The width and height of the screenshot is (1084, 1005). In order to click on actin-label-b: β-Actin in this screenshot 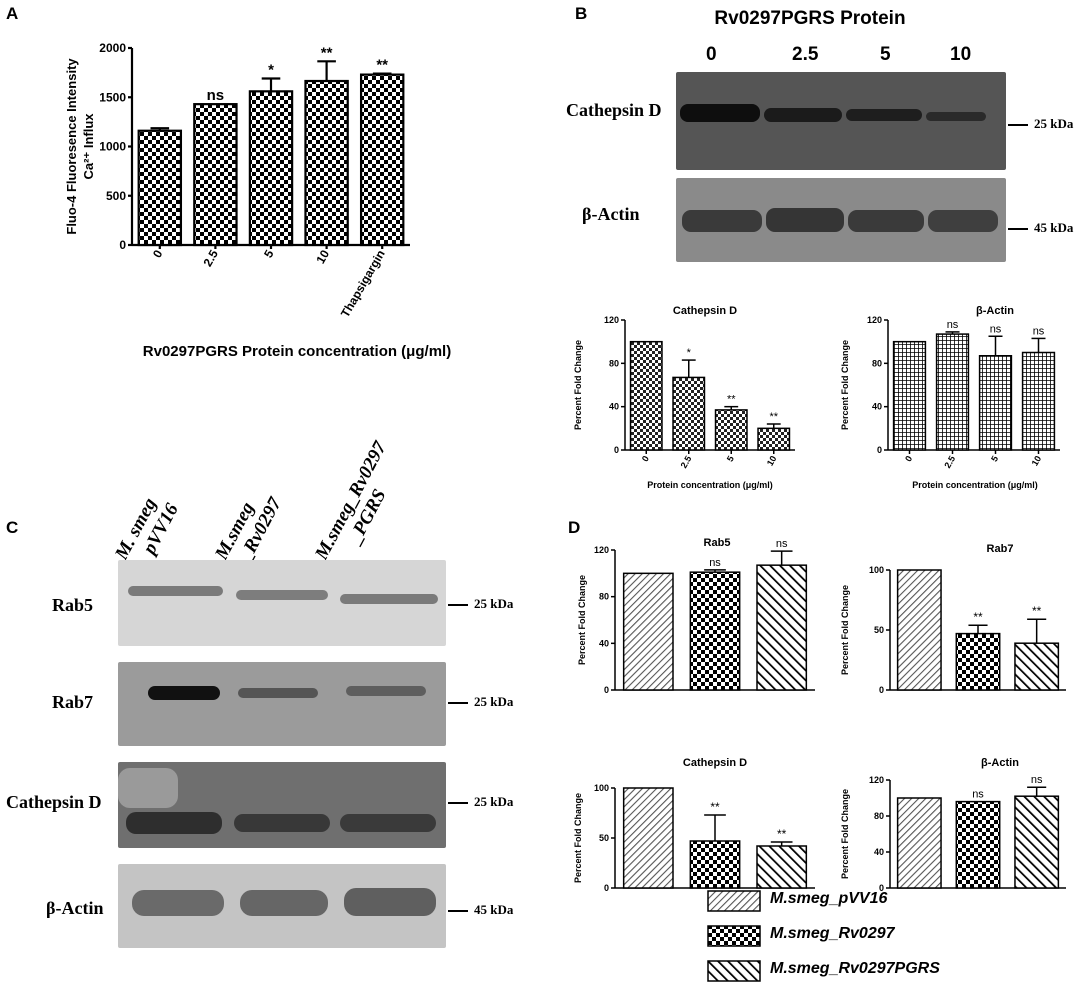, I will do `click(611, 214)`.